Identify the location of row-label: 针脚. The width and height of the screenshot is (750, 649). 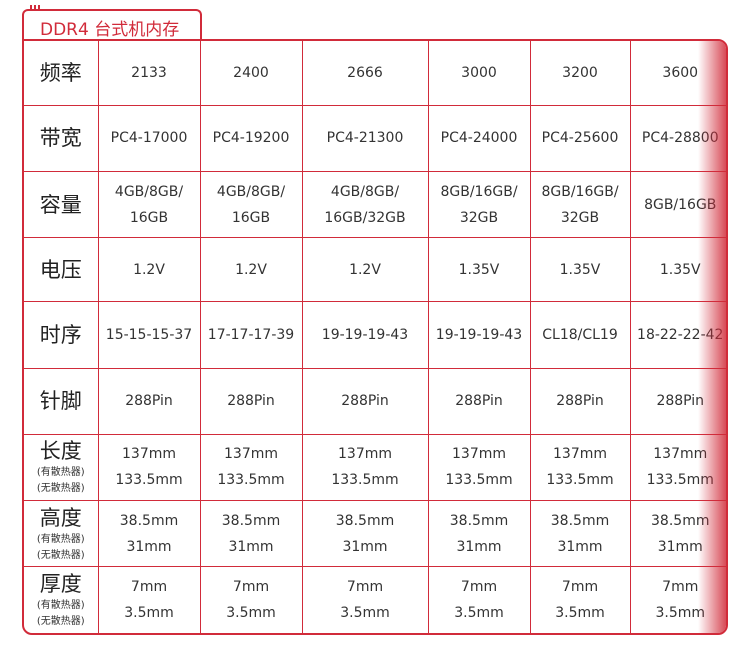
(61, 401).